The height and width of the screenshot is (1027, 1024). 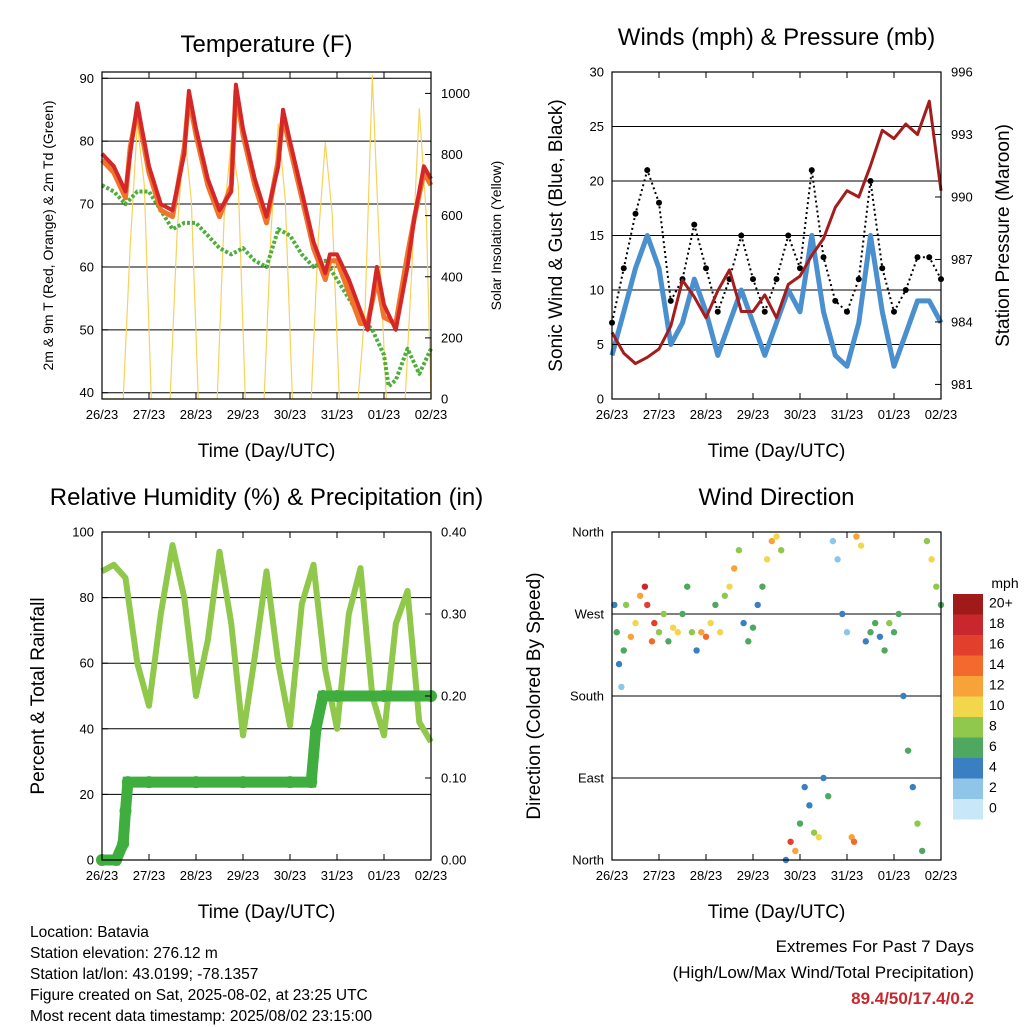 What do you see at coordinates (1001, 603) in the screenshot?
I see `colorbar-label: 20+` at bounding box center [1001, 603].